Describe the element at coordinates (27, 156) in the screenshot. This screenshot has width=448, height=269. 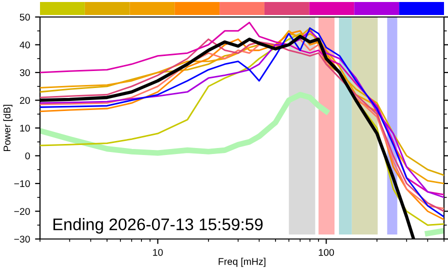
I see `y-tick-label: 0` at that location.